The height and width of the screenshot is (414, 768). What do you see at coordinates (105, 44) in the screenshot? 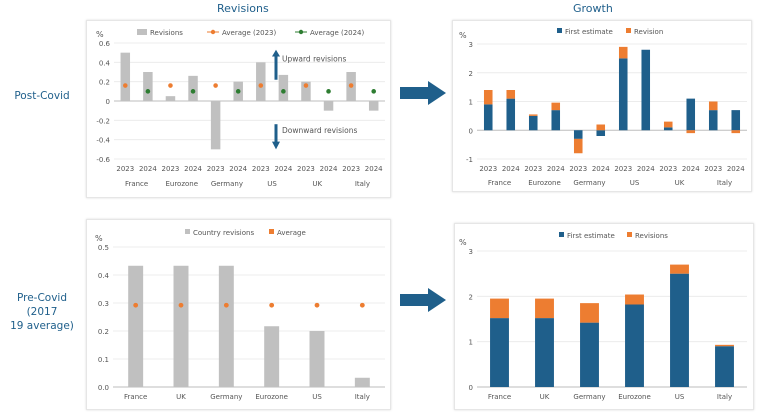
I see `post-rev-ytick-label: 0.6` at bounding box center [105, 44].